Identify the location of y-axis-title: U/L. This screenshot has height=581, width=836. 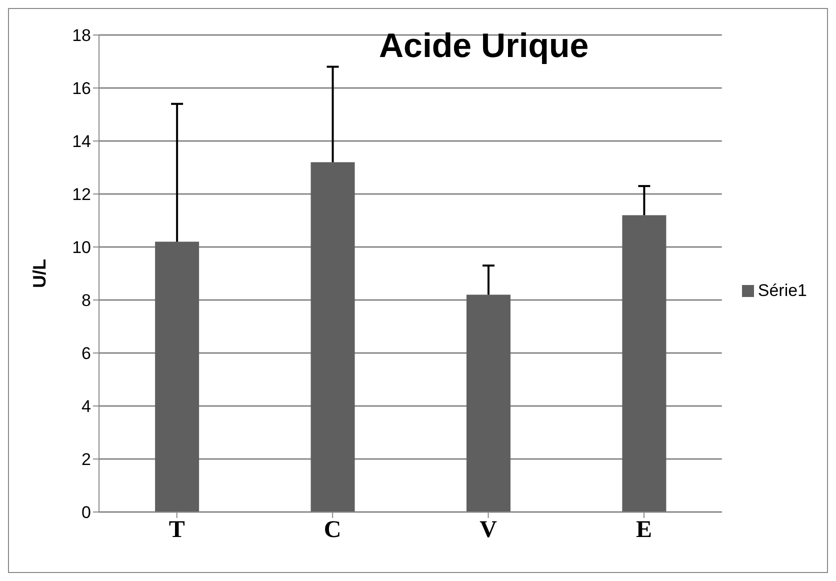
(39, 273).